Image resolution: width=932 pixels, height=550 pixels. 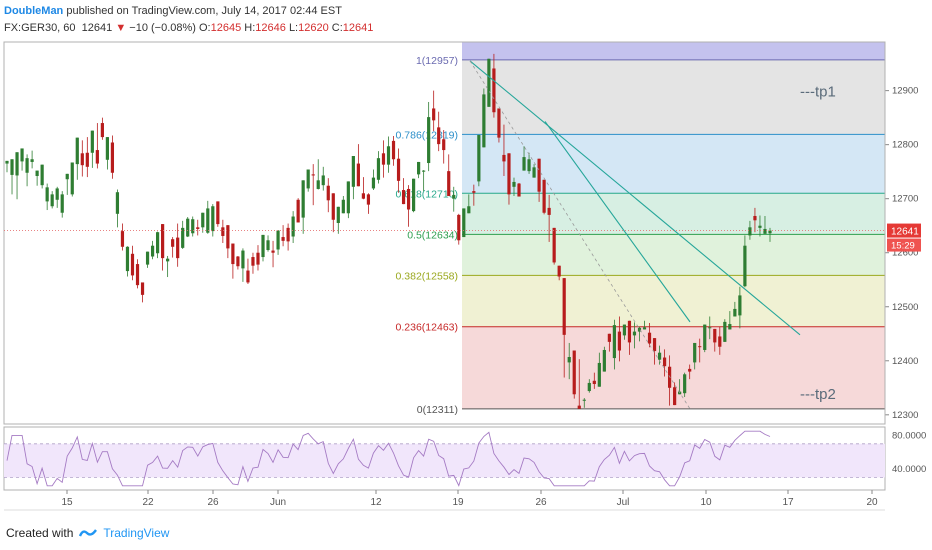 What do you see at coordinates (67, 502) in the screenshot?
I see `x-tick-label: 15` at bounding box center [67, 502].